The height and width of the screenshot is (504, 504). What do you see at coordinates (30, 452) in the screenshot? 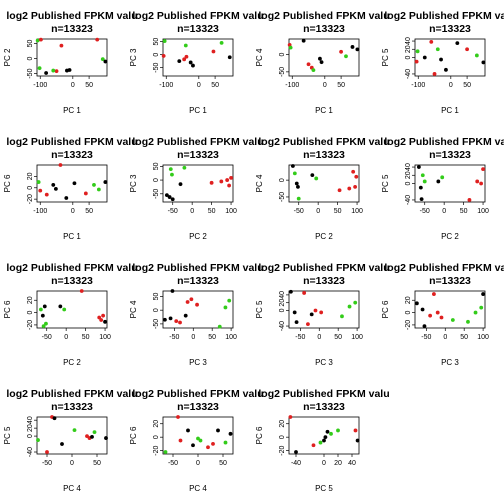
I see `y-tick-label: -40` at bounding box center [30, 452].